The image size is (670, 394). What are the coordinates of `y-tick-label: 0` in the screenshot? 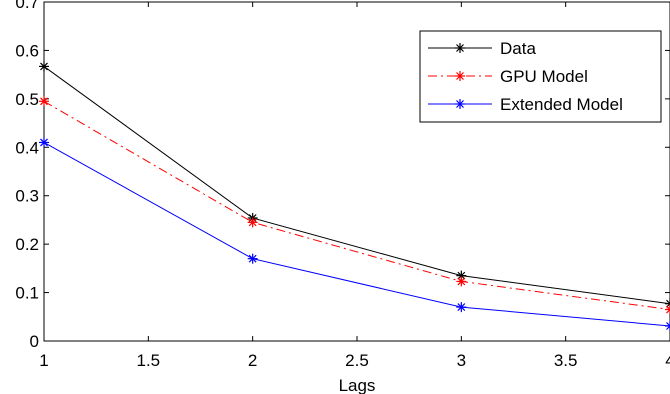 It's located at (34, 341).